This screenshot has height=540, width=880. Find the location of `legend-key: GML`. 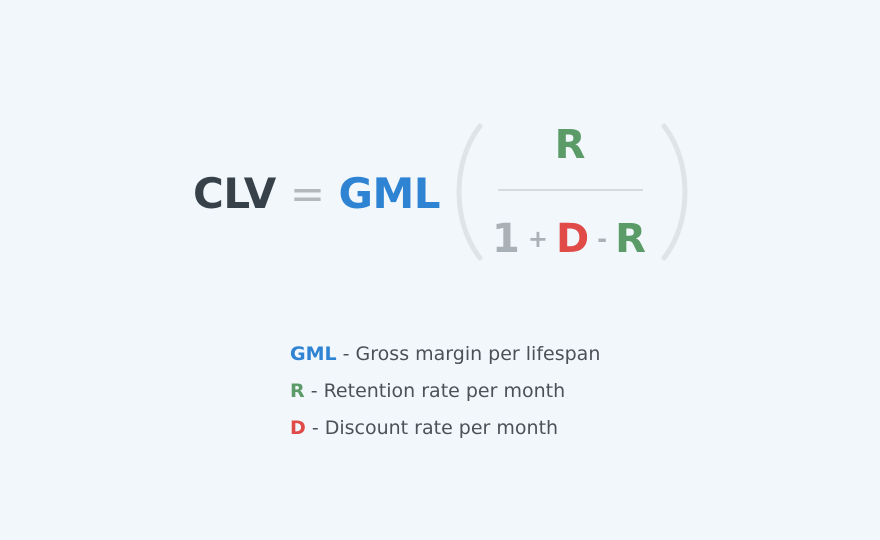

legend-key: GML is located at coordinates (313, 354).